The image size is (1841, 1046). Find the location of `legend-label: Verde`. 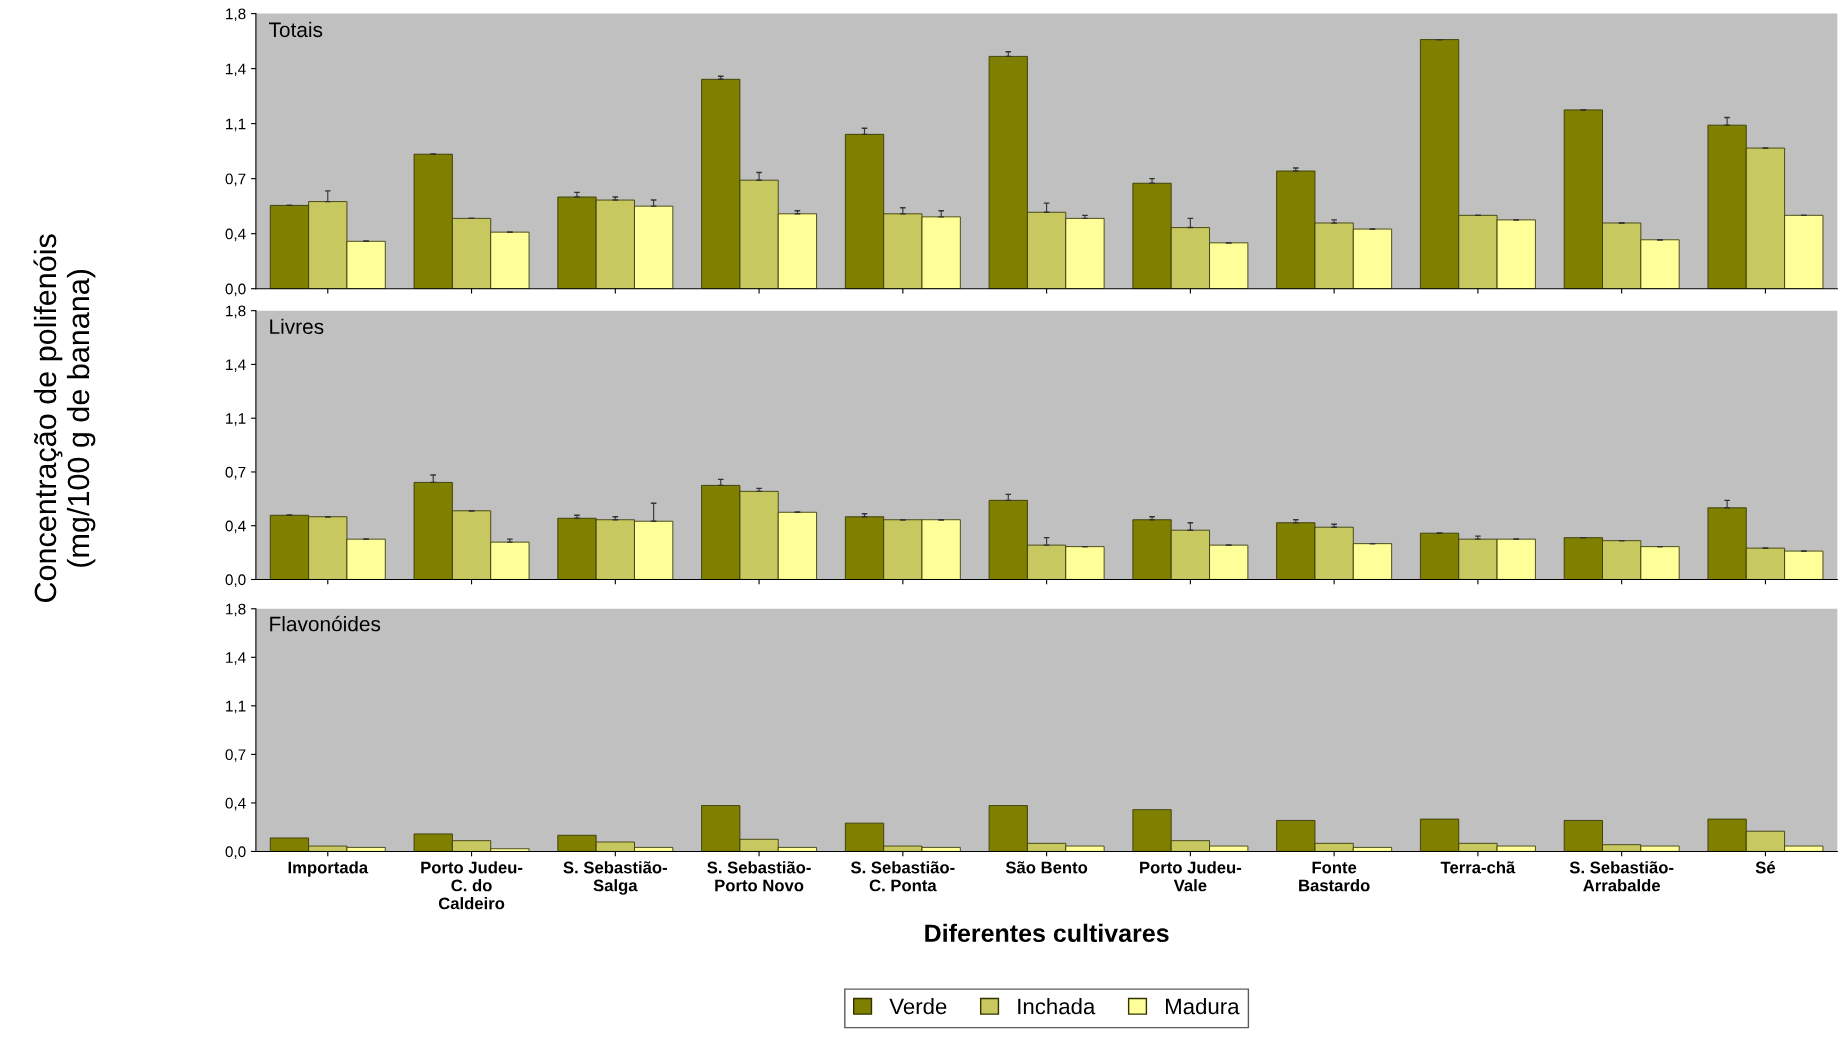

legend-label: Verde is located at coordinates (918, 1006).